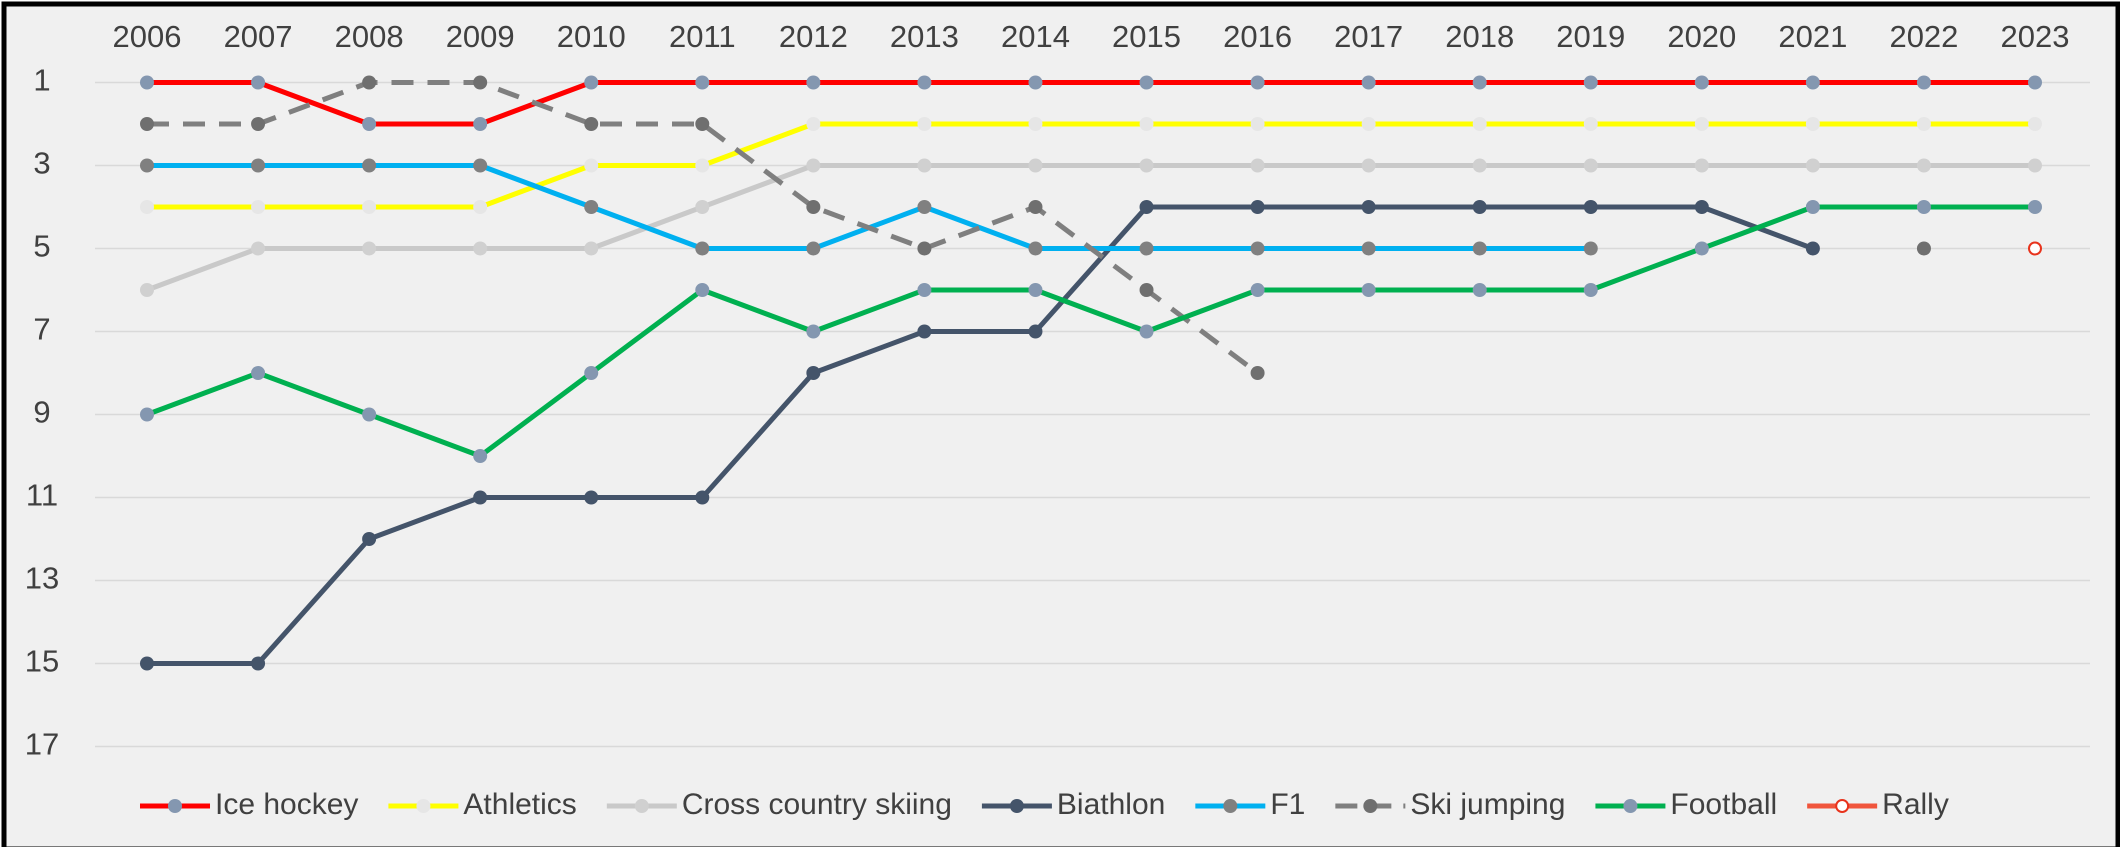 The image size is (2120, 847). Describe the element at coordinates (1701, 36) in the screenshot. I see `x-tick-label: 2020` at that location.